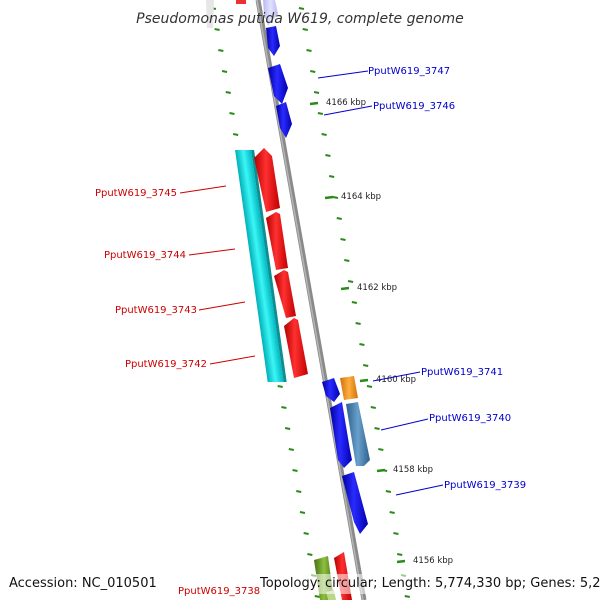 Image resolution: width=600 pixels, height=600 pixels. I want to click on cyan-feature, so click(259, 266).